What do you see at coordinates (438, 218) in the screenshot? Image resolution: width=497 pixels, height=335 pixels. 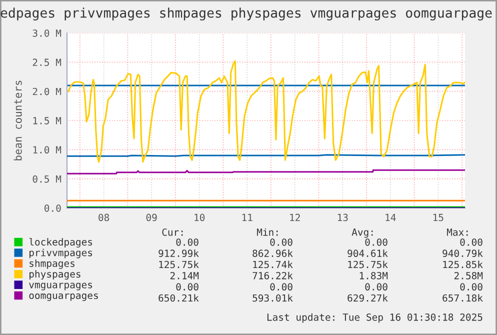 I see `x-tick-label: 15` at bounding box center [438, 218].